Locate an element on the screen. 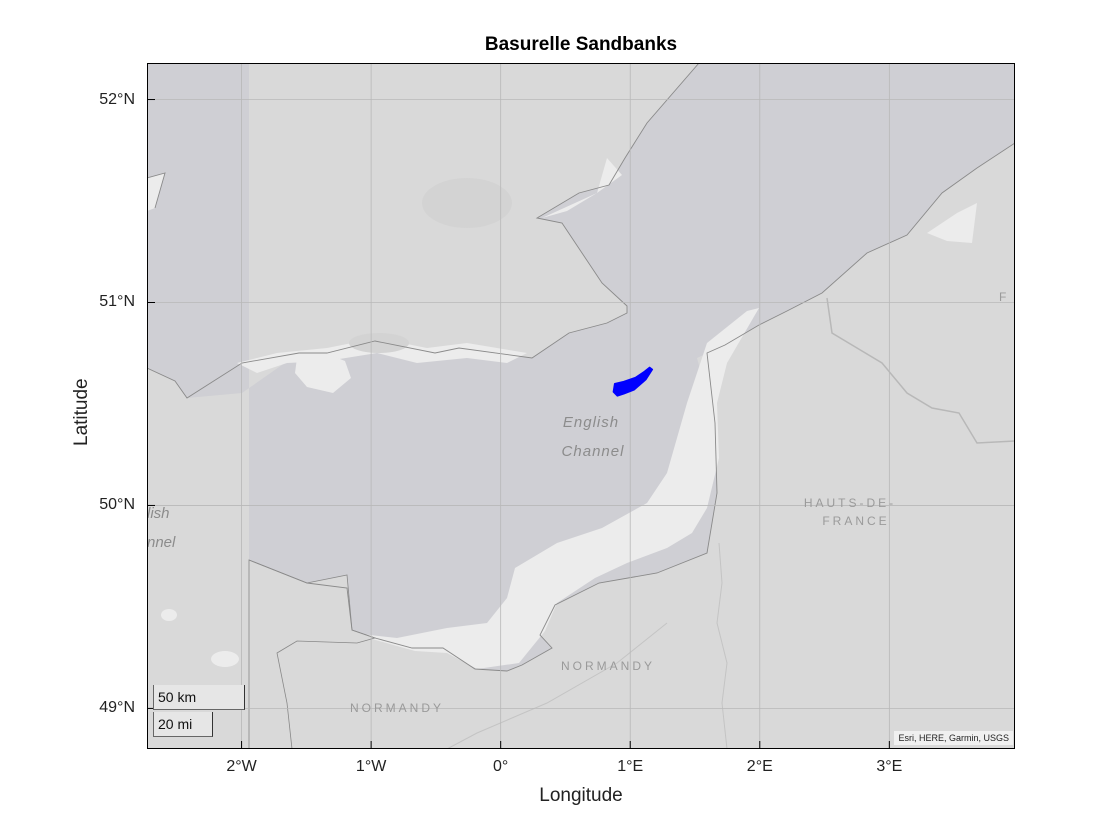 This screenshot has width=1120, height=840. region-label-normandy-west: NORMANDY is located at coordinates (397, 708).